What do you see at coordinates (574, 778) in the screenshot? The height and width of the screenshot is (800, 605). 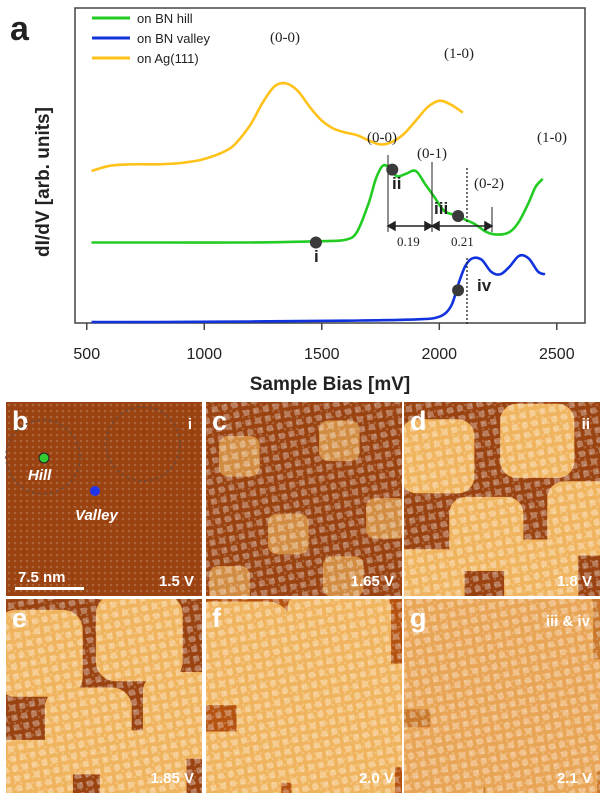 I see `bias-label: 2.1 V` at bounding box center [574, 778].